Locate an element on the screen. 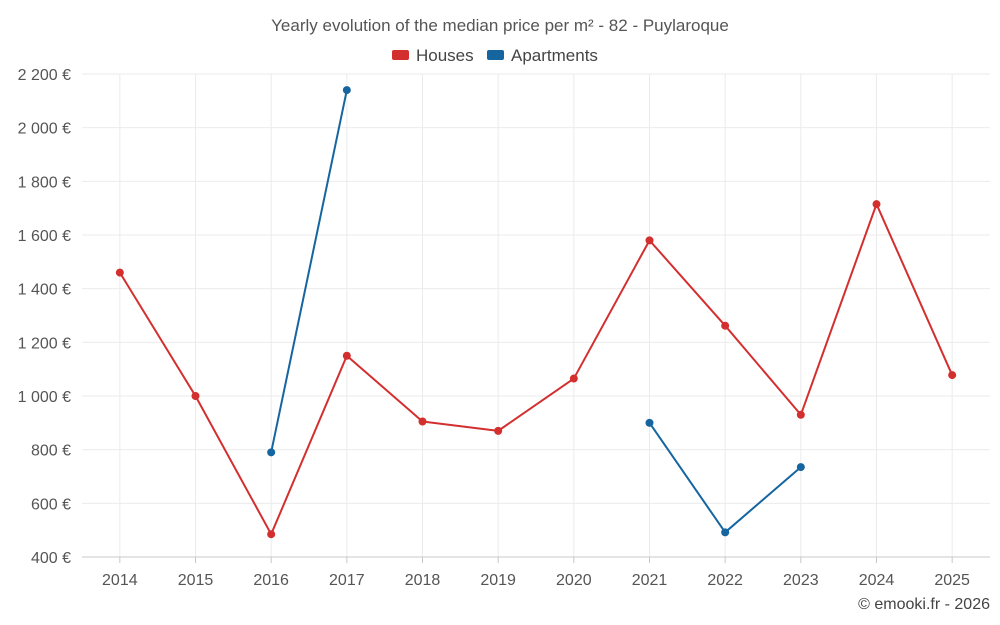  y-tick-label: 1 800 € is located at coordinates (44, 182).